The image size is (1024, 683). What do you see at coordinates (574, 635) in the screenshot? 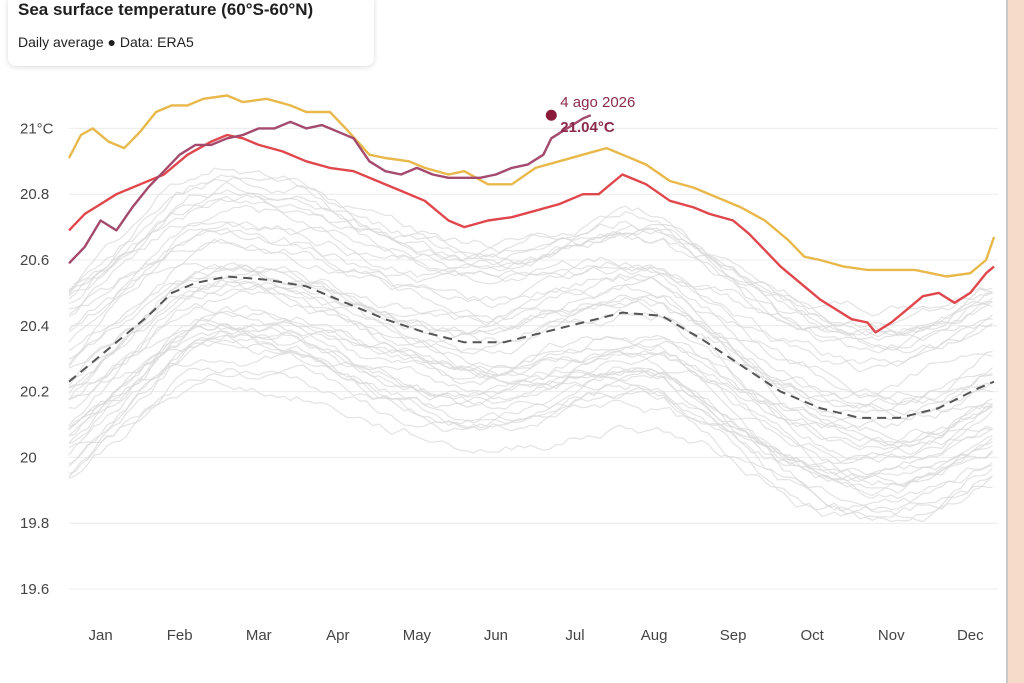
I see `x-tick-label: Jul` at bounding box center [574, 635].